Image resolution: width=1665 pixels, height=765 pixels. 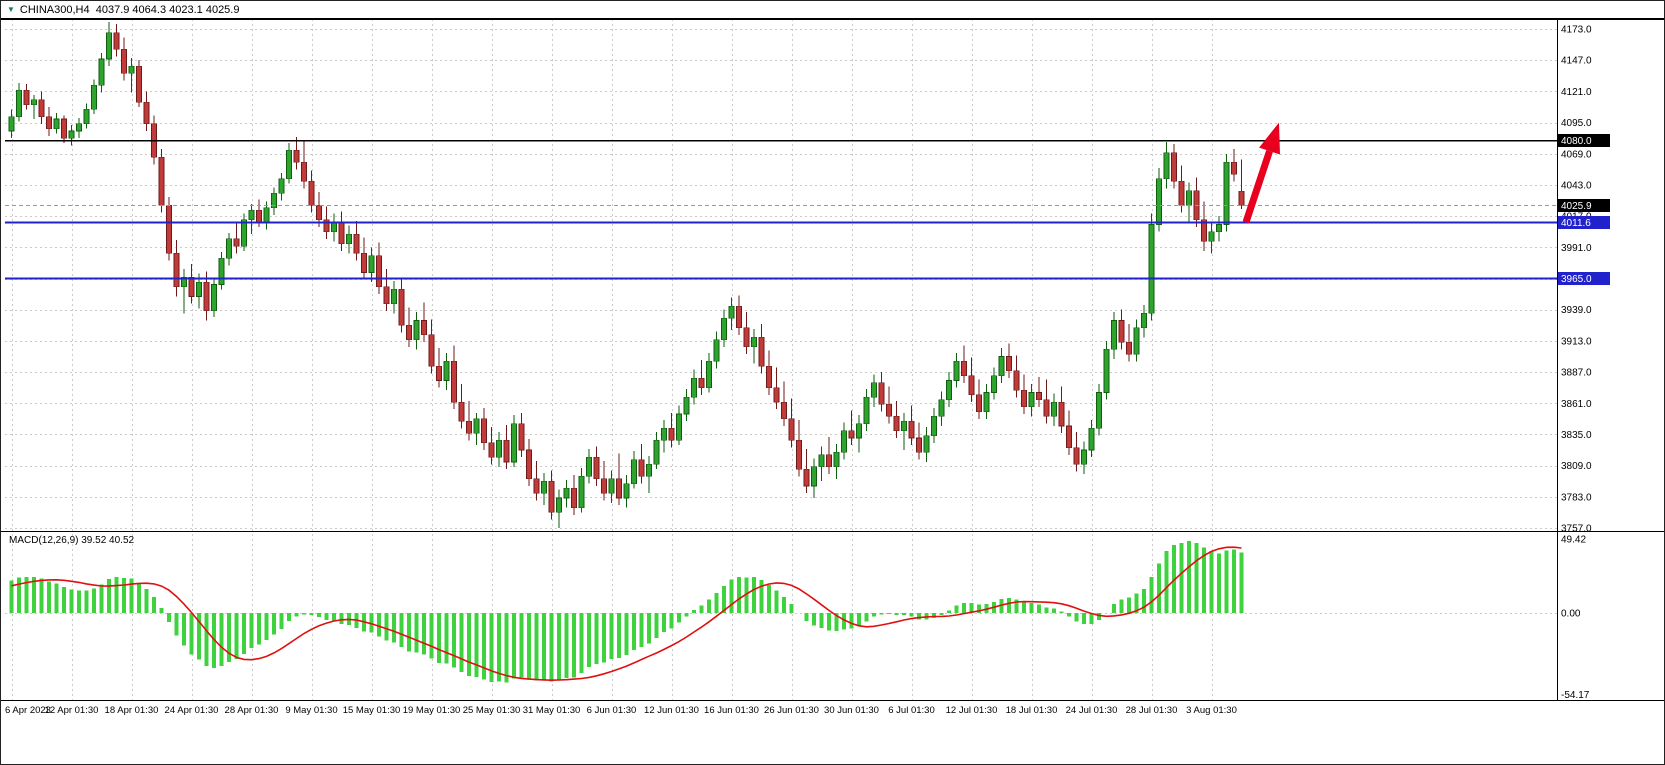 What do you see at coordinates (311, 710) in the screenshot?
I see `time-tick-label: 9 May 01:30` at bounding box center [311, 710].